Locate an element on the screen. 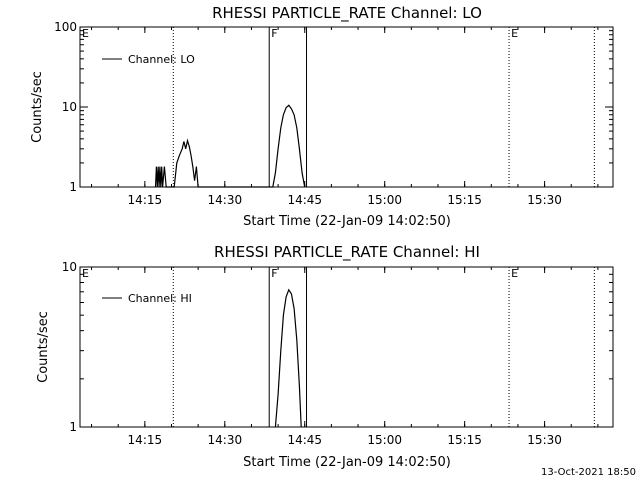 The height and width of the screenshot is (480, 640). legend-hi-label: Channel: HI is located at coordinates (160, 298).